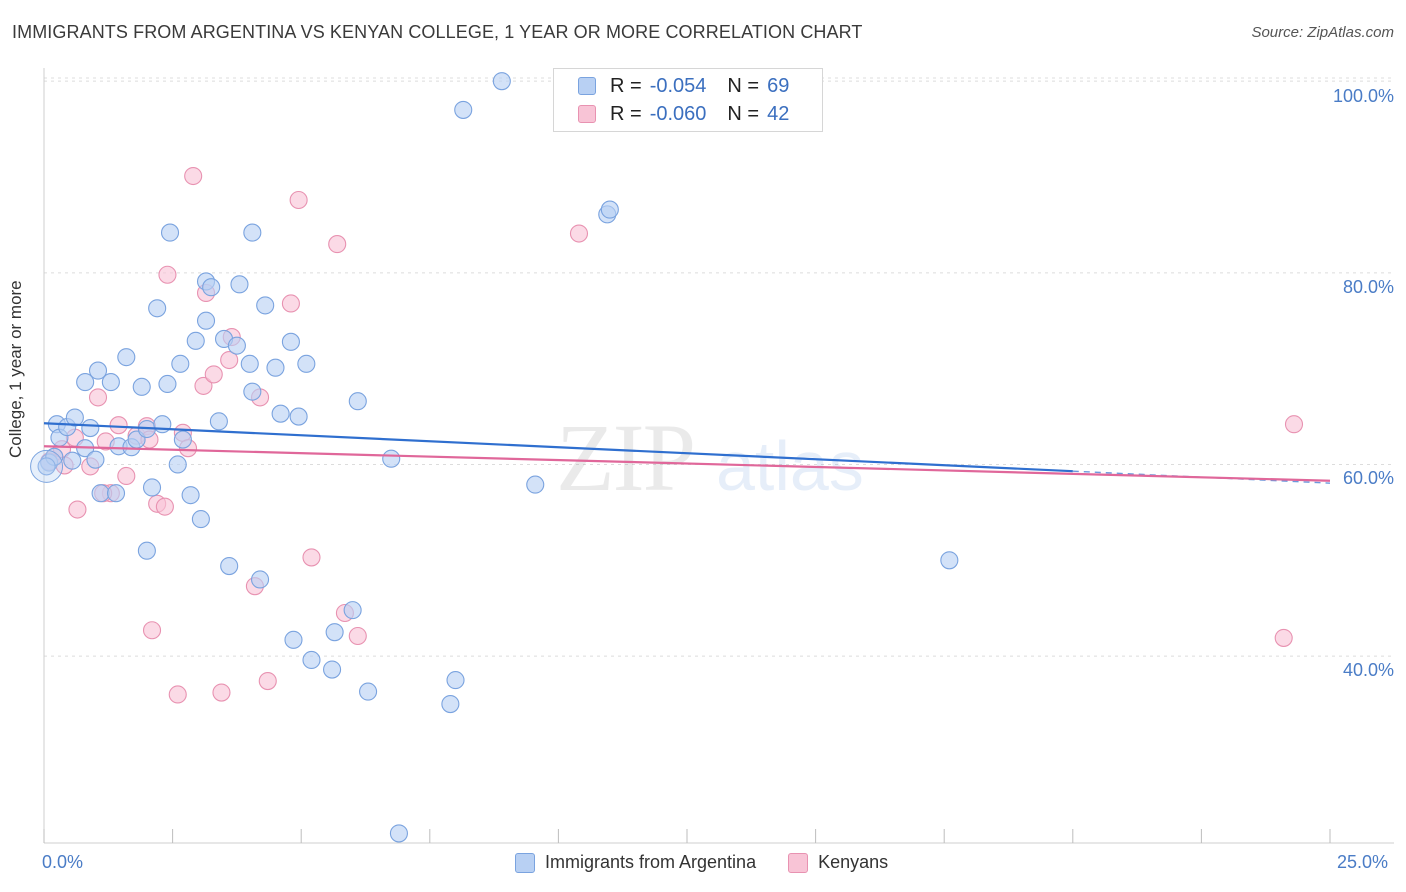 This screenshot has height=892, width=1406. Describe the element at coordinates (1201, 477) in the screenshot. I see `trend-line-argentina-extension` at that location.